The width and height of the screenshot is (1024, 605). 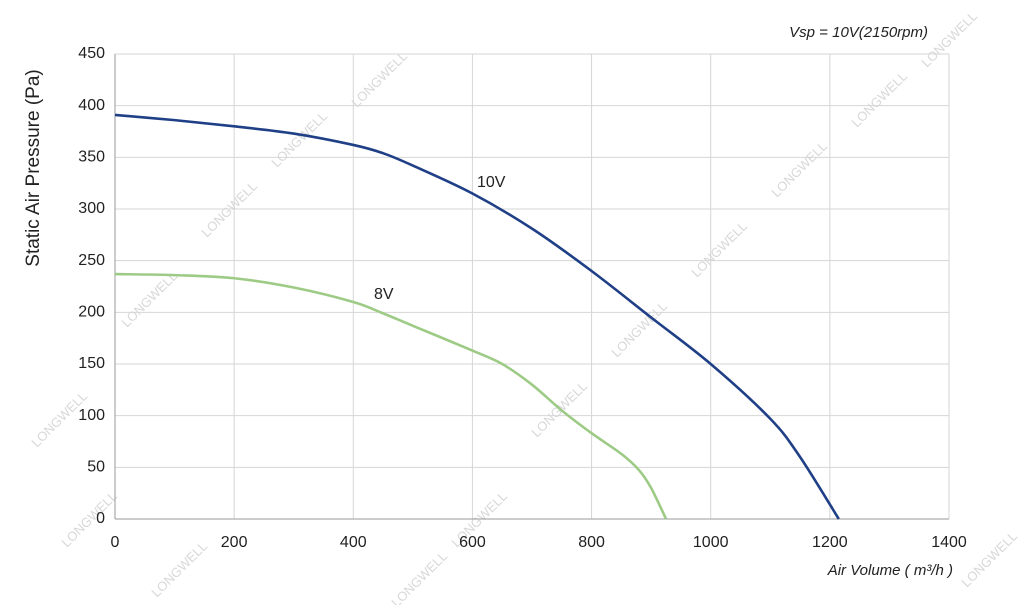 What do you see at coordinates (472, 542) in the screenshot?
I see `x-tick-label: 600` at bounding box center [472, 542].